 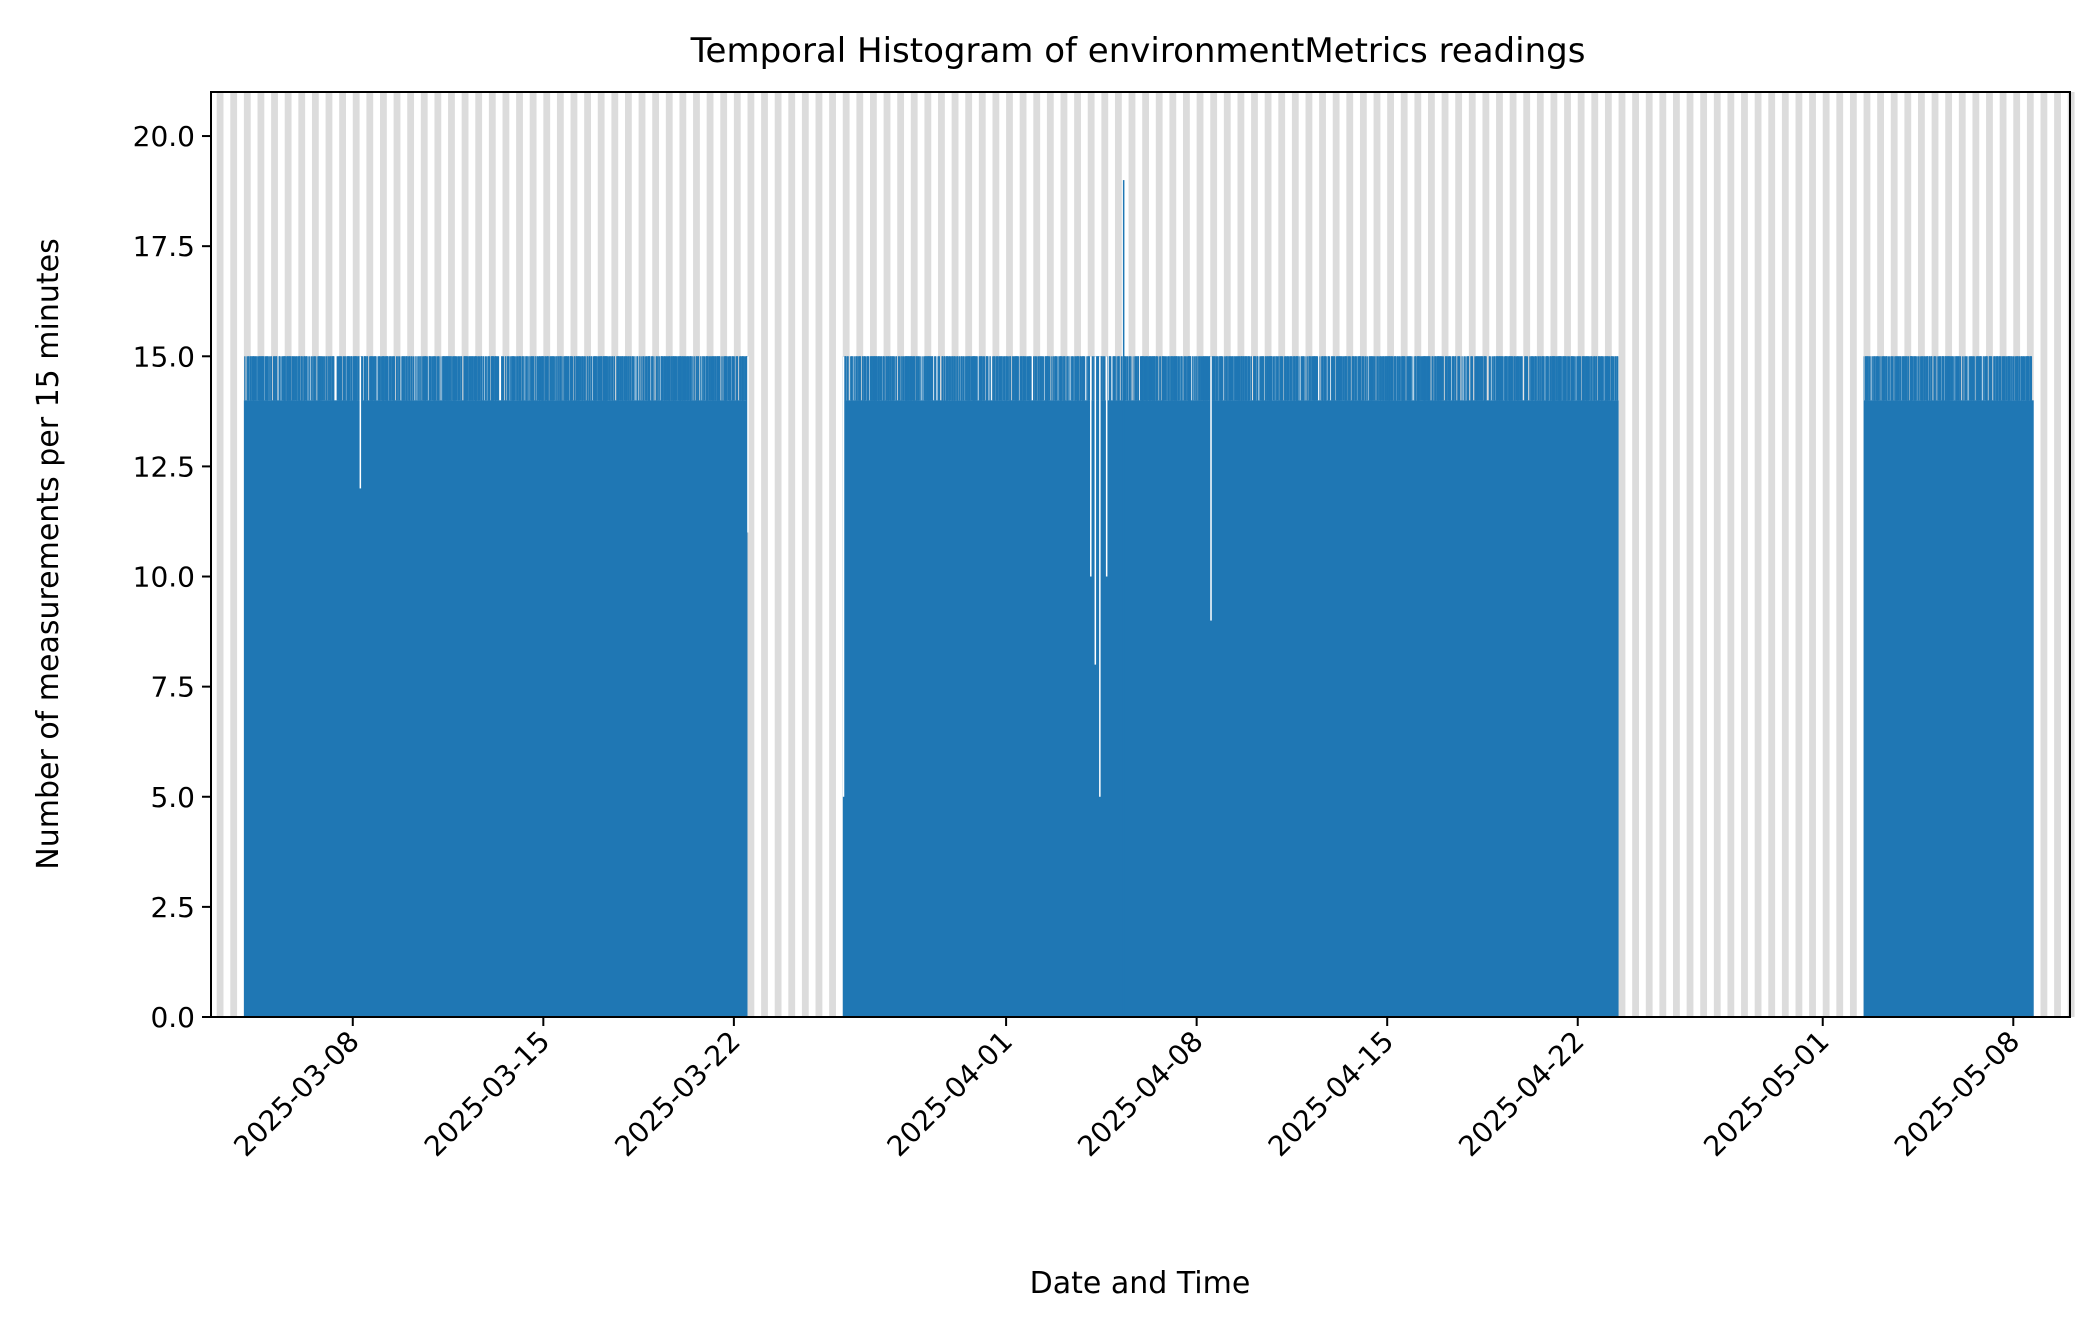 I want to click on y-tick-label-4: 10.0, so click(x=164, y=577).